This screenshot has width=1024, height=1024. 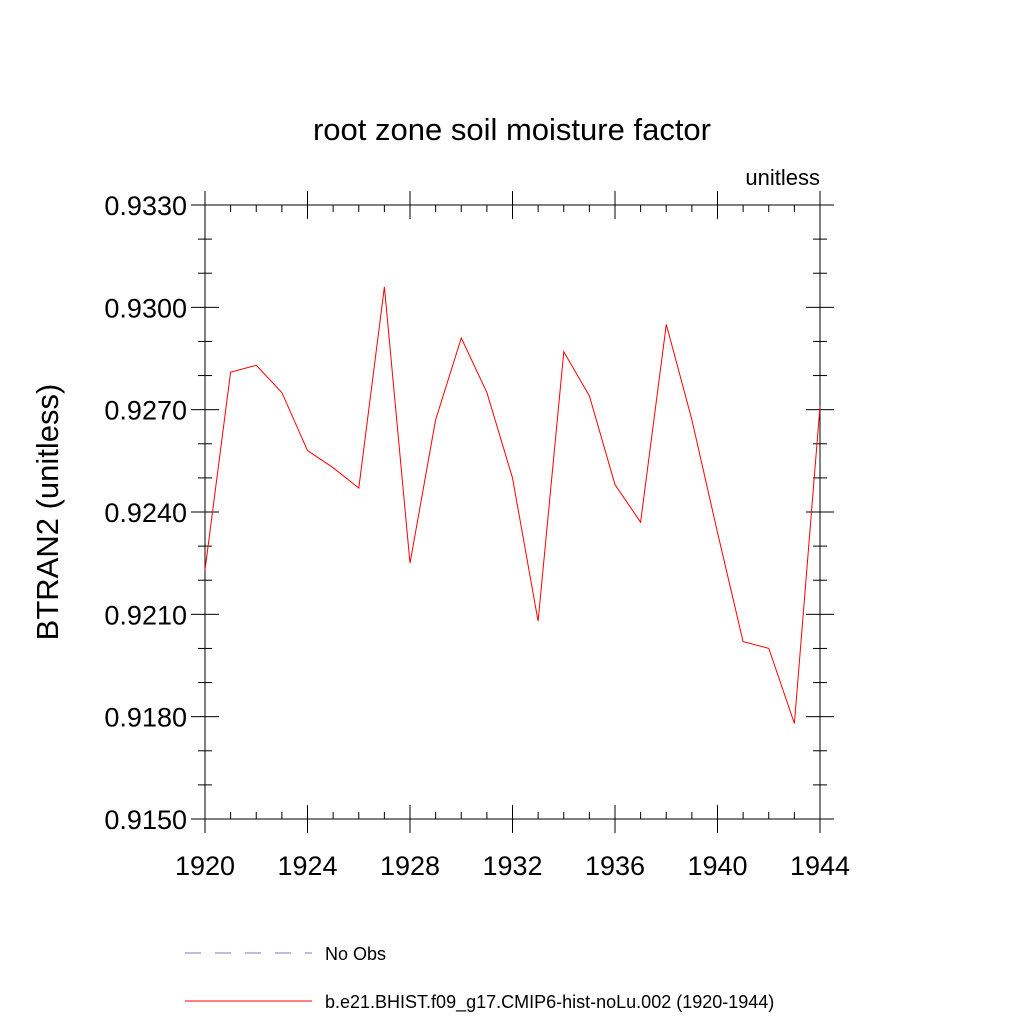 I want to click on x-tick-labels: 1920 1924 1928 1932 1936 1940 1944, so click(x=512, y=866).